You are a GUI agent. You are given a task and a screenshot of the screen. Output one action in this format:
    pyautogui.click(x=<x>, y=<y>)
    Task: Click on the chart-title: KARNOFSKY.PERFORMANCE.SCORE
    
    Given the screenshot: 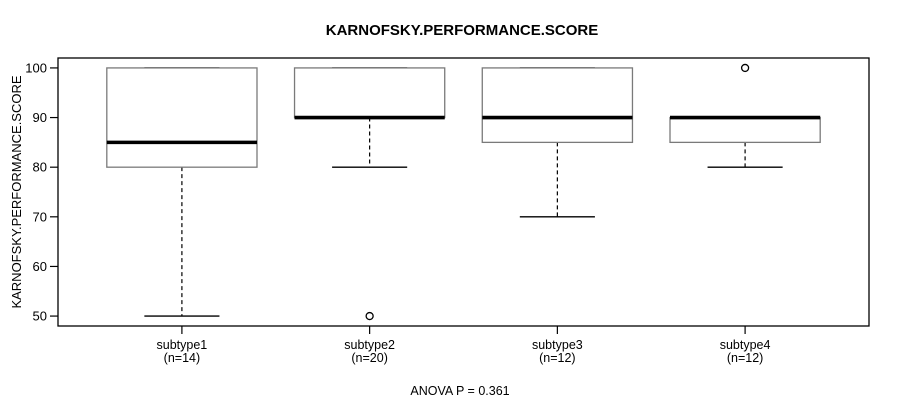 What is the action you would take?
    pyautogui.click(x=462, y=30)
    